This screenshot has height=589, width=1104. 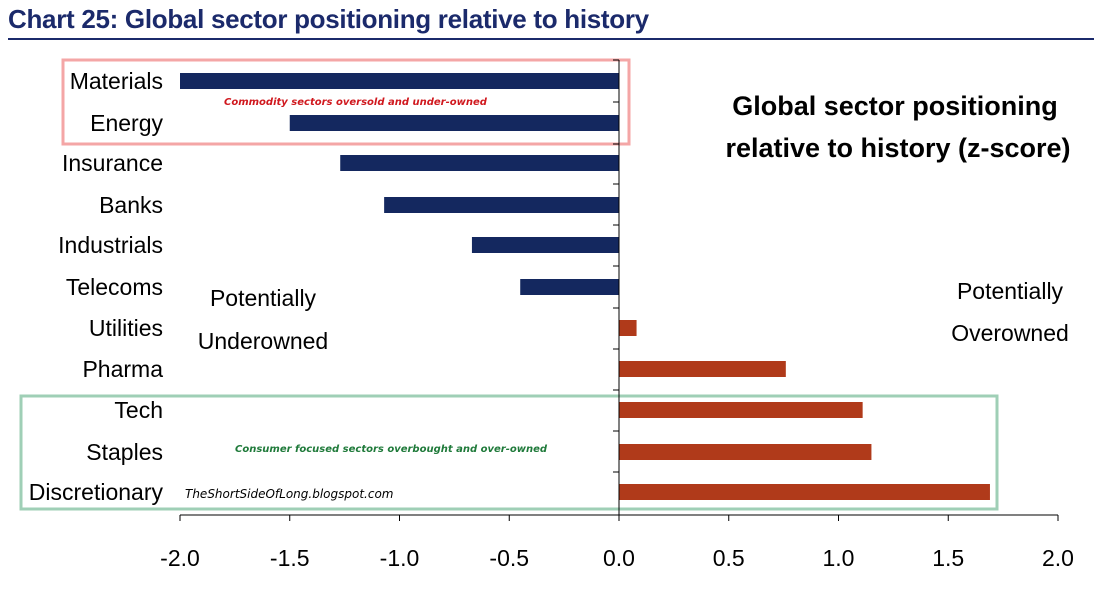 I want to click on category-label-tech: Tech, so click(x=138, y=410).